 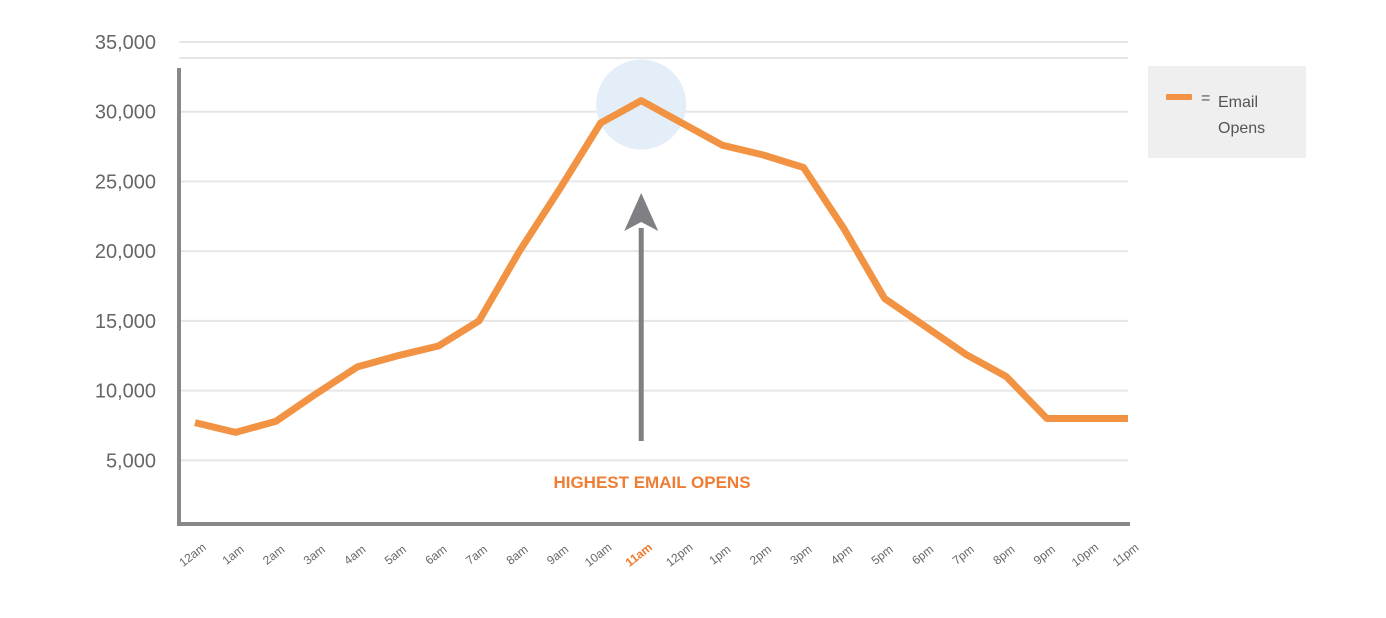 What do you see at coordinates (719, 554) in the screenshot?
I see `x-tick-label: 1pm` at bounding box center [719, 554].